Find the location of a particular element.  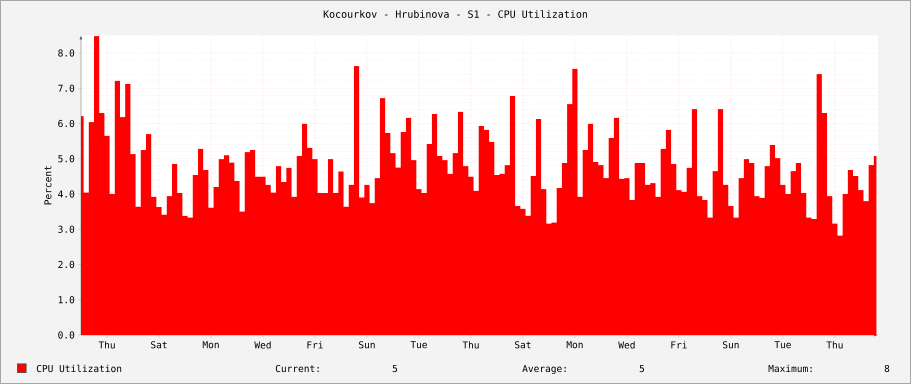

legend-label: CPU Utilization is located at coordinates (79, 368).